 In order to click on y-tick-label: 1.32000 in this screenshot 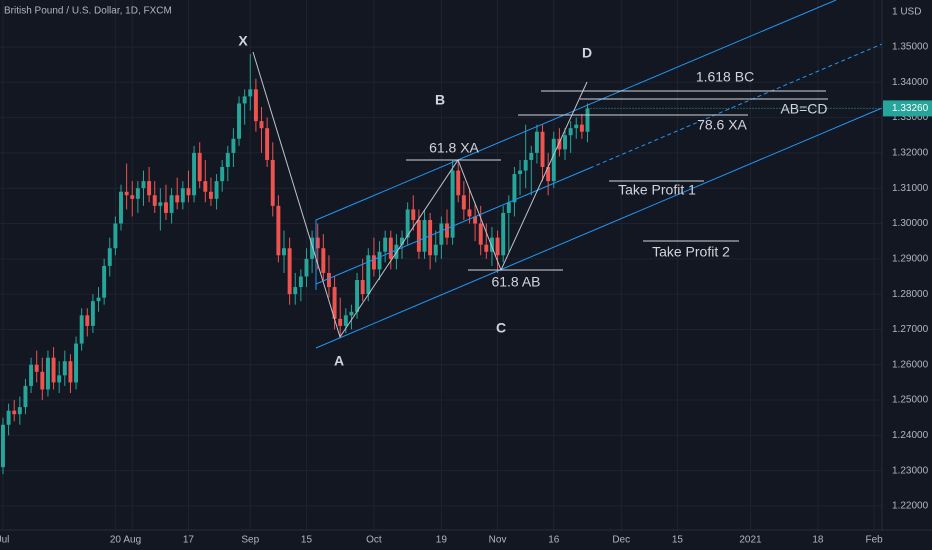, I will do `click(910, 153)`.